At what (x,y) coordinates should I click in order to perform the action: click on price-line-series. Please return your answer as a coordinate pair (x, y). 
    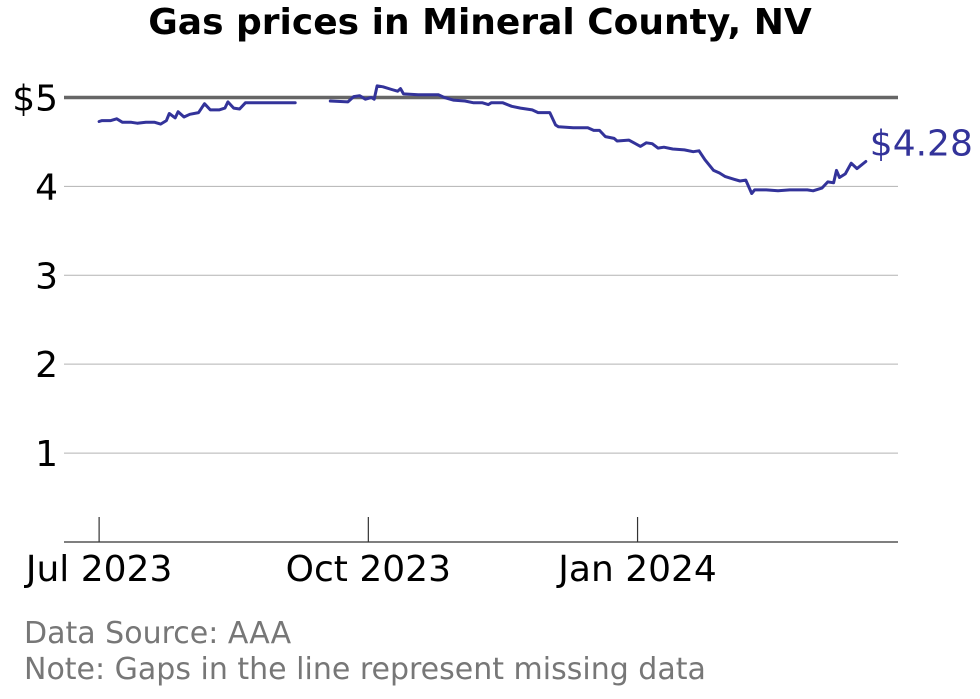
    Looking at the image, I should click on (482, 139).